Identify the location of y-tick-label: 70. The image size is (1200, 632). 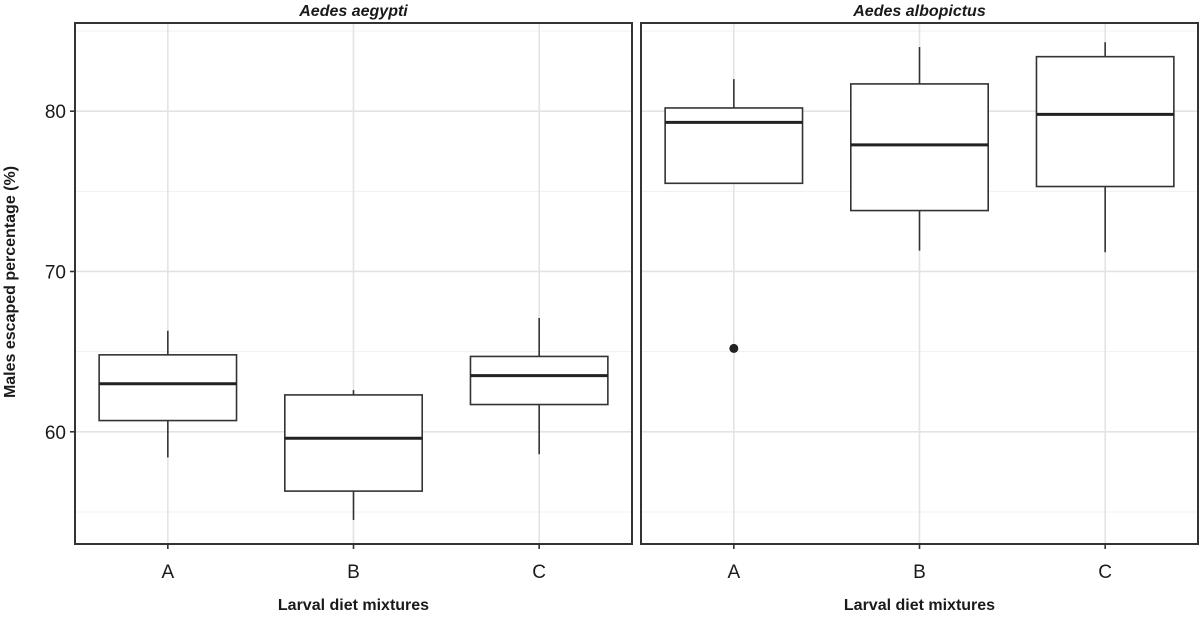
(55, 272).